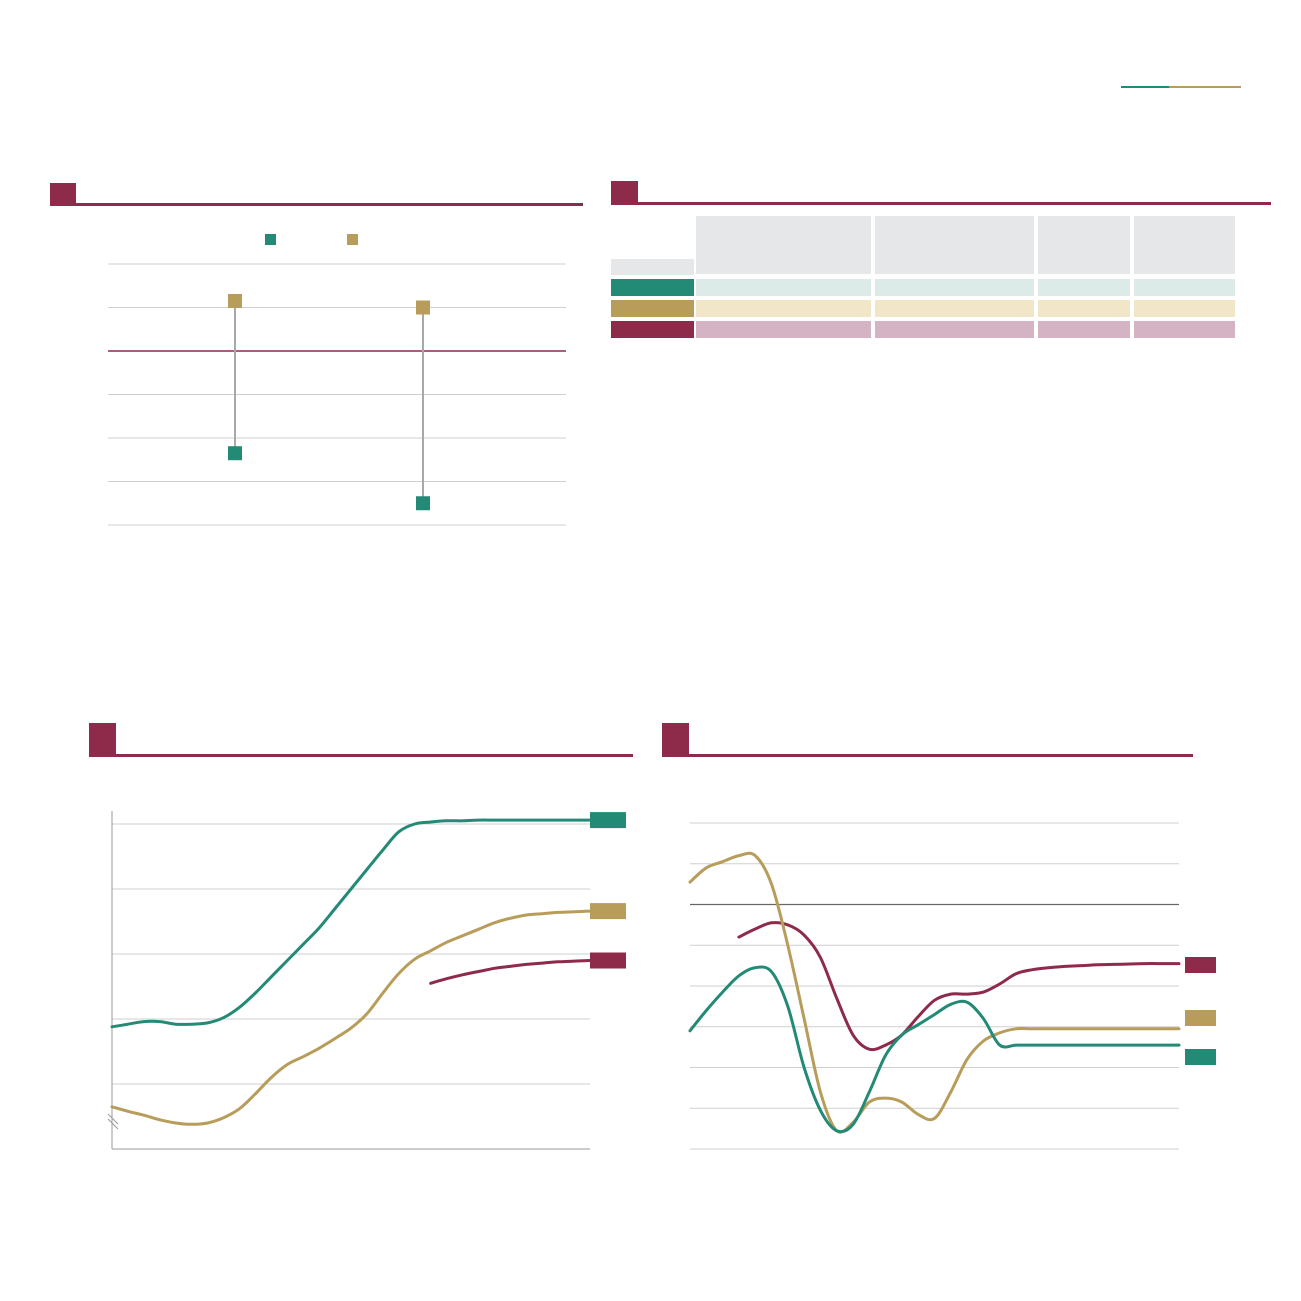 The height and width of the screenshot is (1301, 1301). Describe the element at coordinates (337, 380) in the screenshot. I see `dumbbell-chart` at that location.